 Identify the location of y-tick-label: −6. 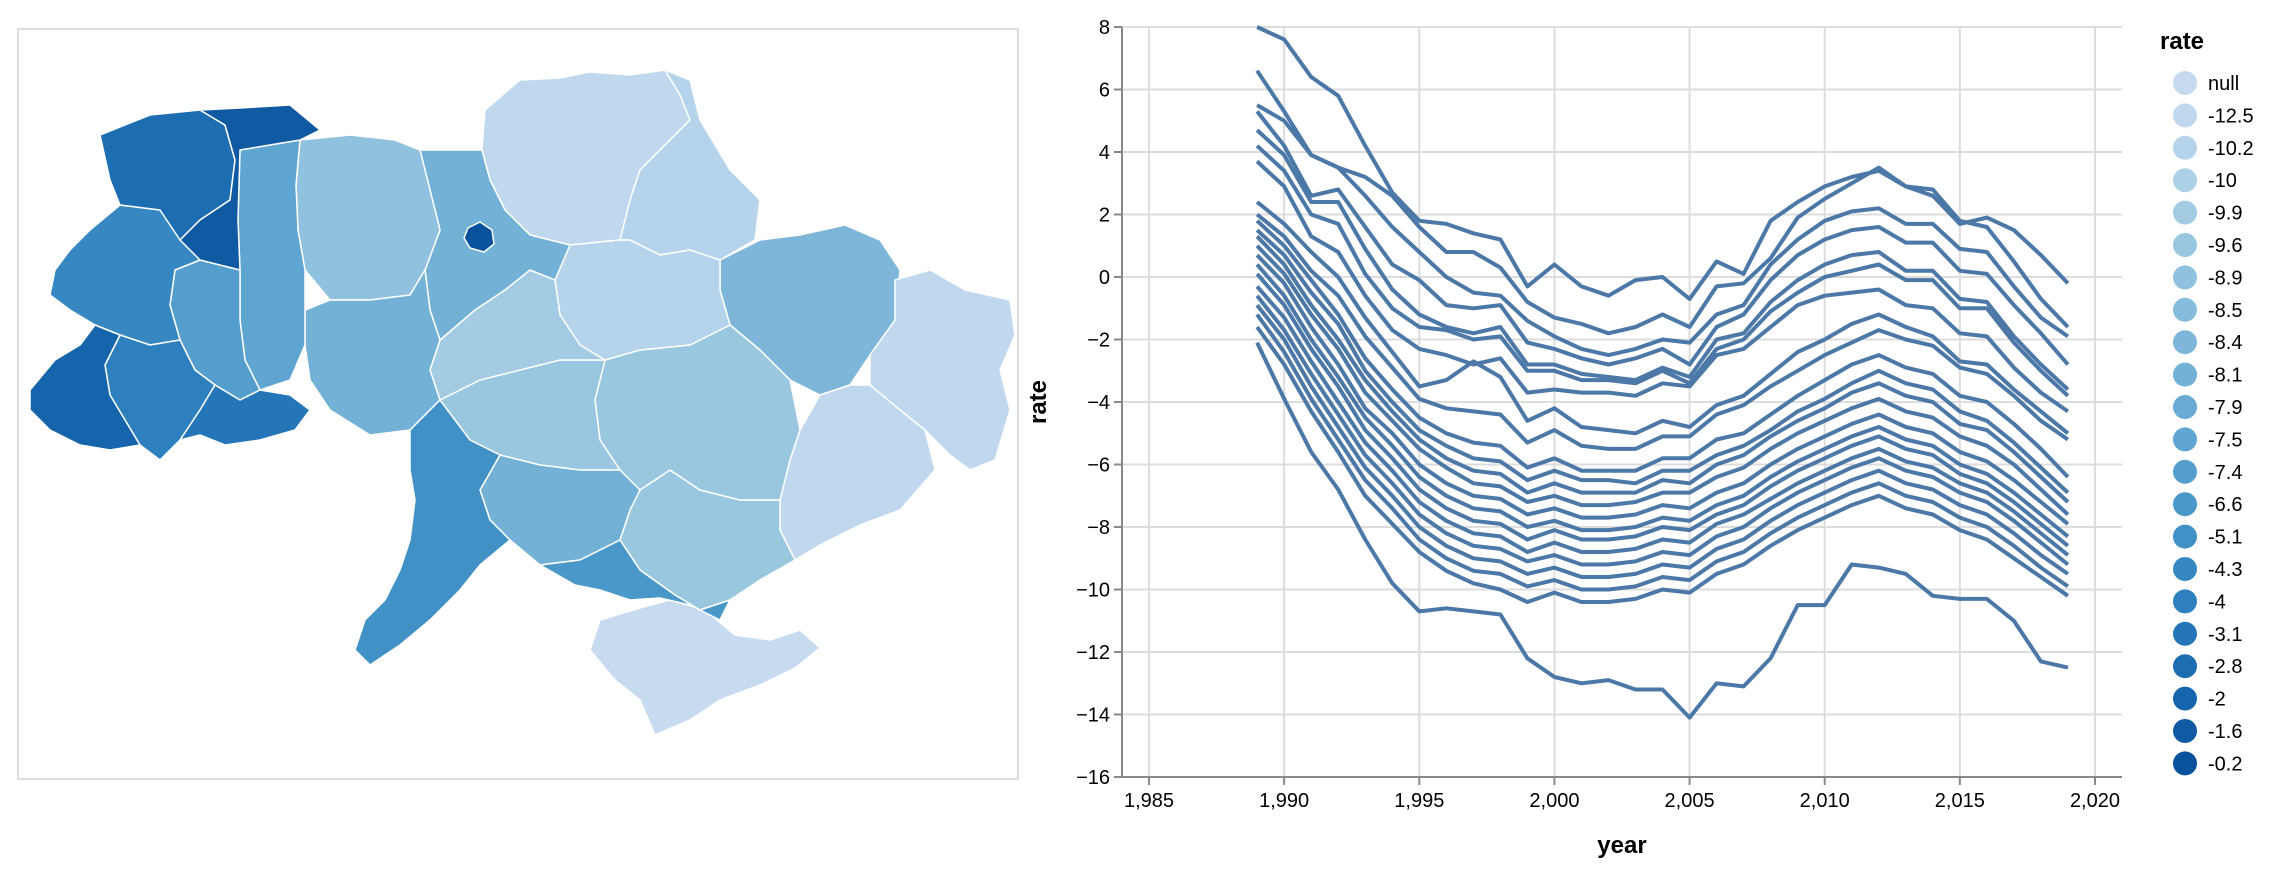
(1098, 466).